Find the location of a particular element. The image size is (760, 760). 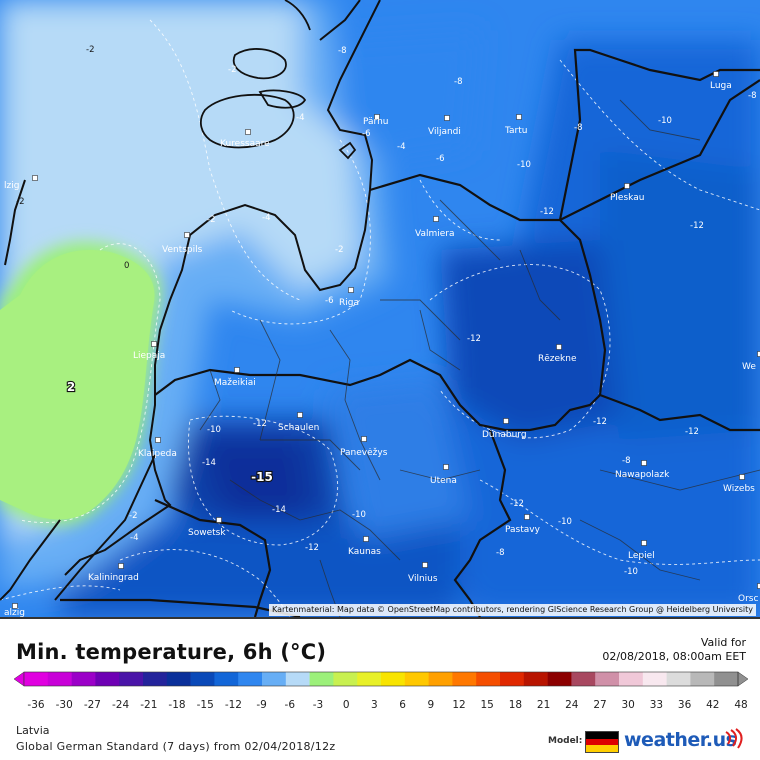

city-label: alzig is located at coordinates (14, 612).